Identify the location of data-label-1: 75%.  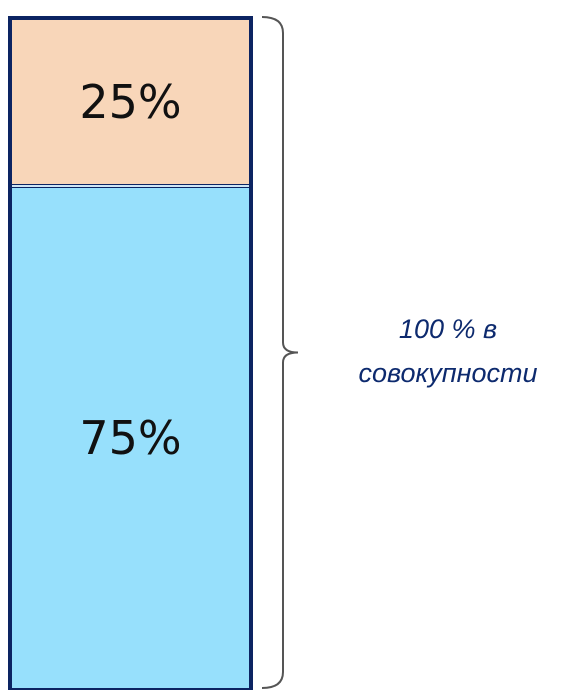
(130, 438).